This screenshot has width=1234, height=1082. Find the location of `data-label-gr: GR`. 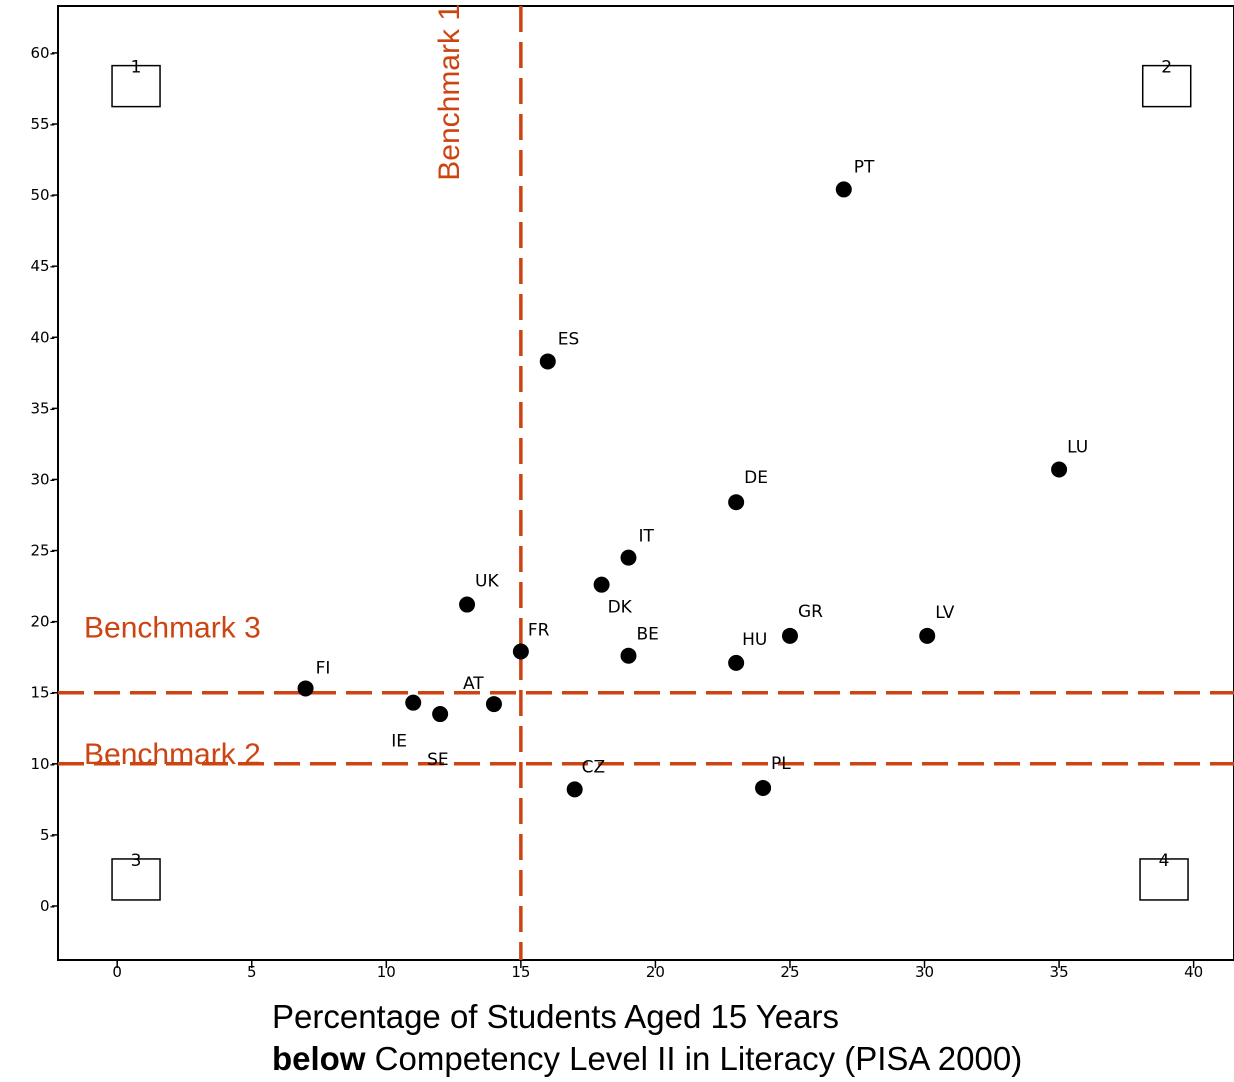

data-label-gr: GR is located at coordinates (810, 612).